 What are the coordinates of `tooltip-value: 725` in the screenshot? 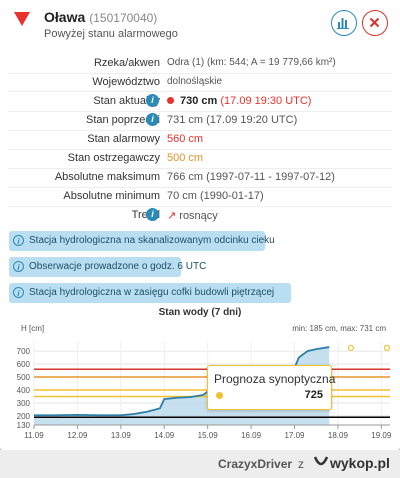 It's located at (313, 395).